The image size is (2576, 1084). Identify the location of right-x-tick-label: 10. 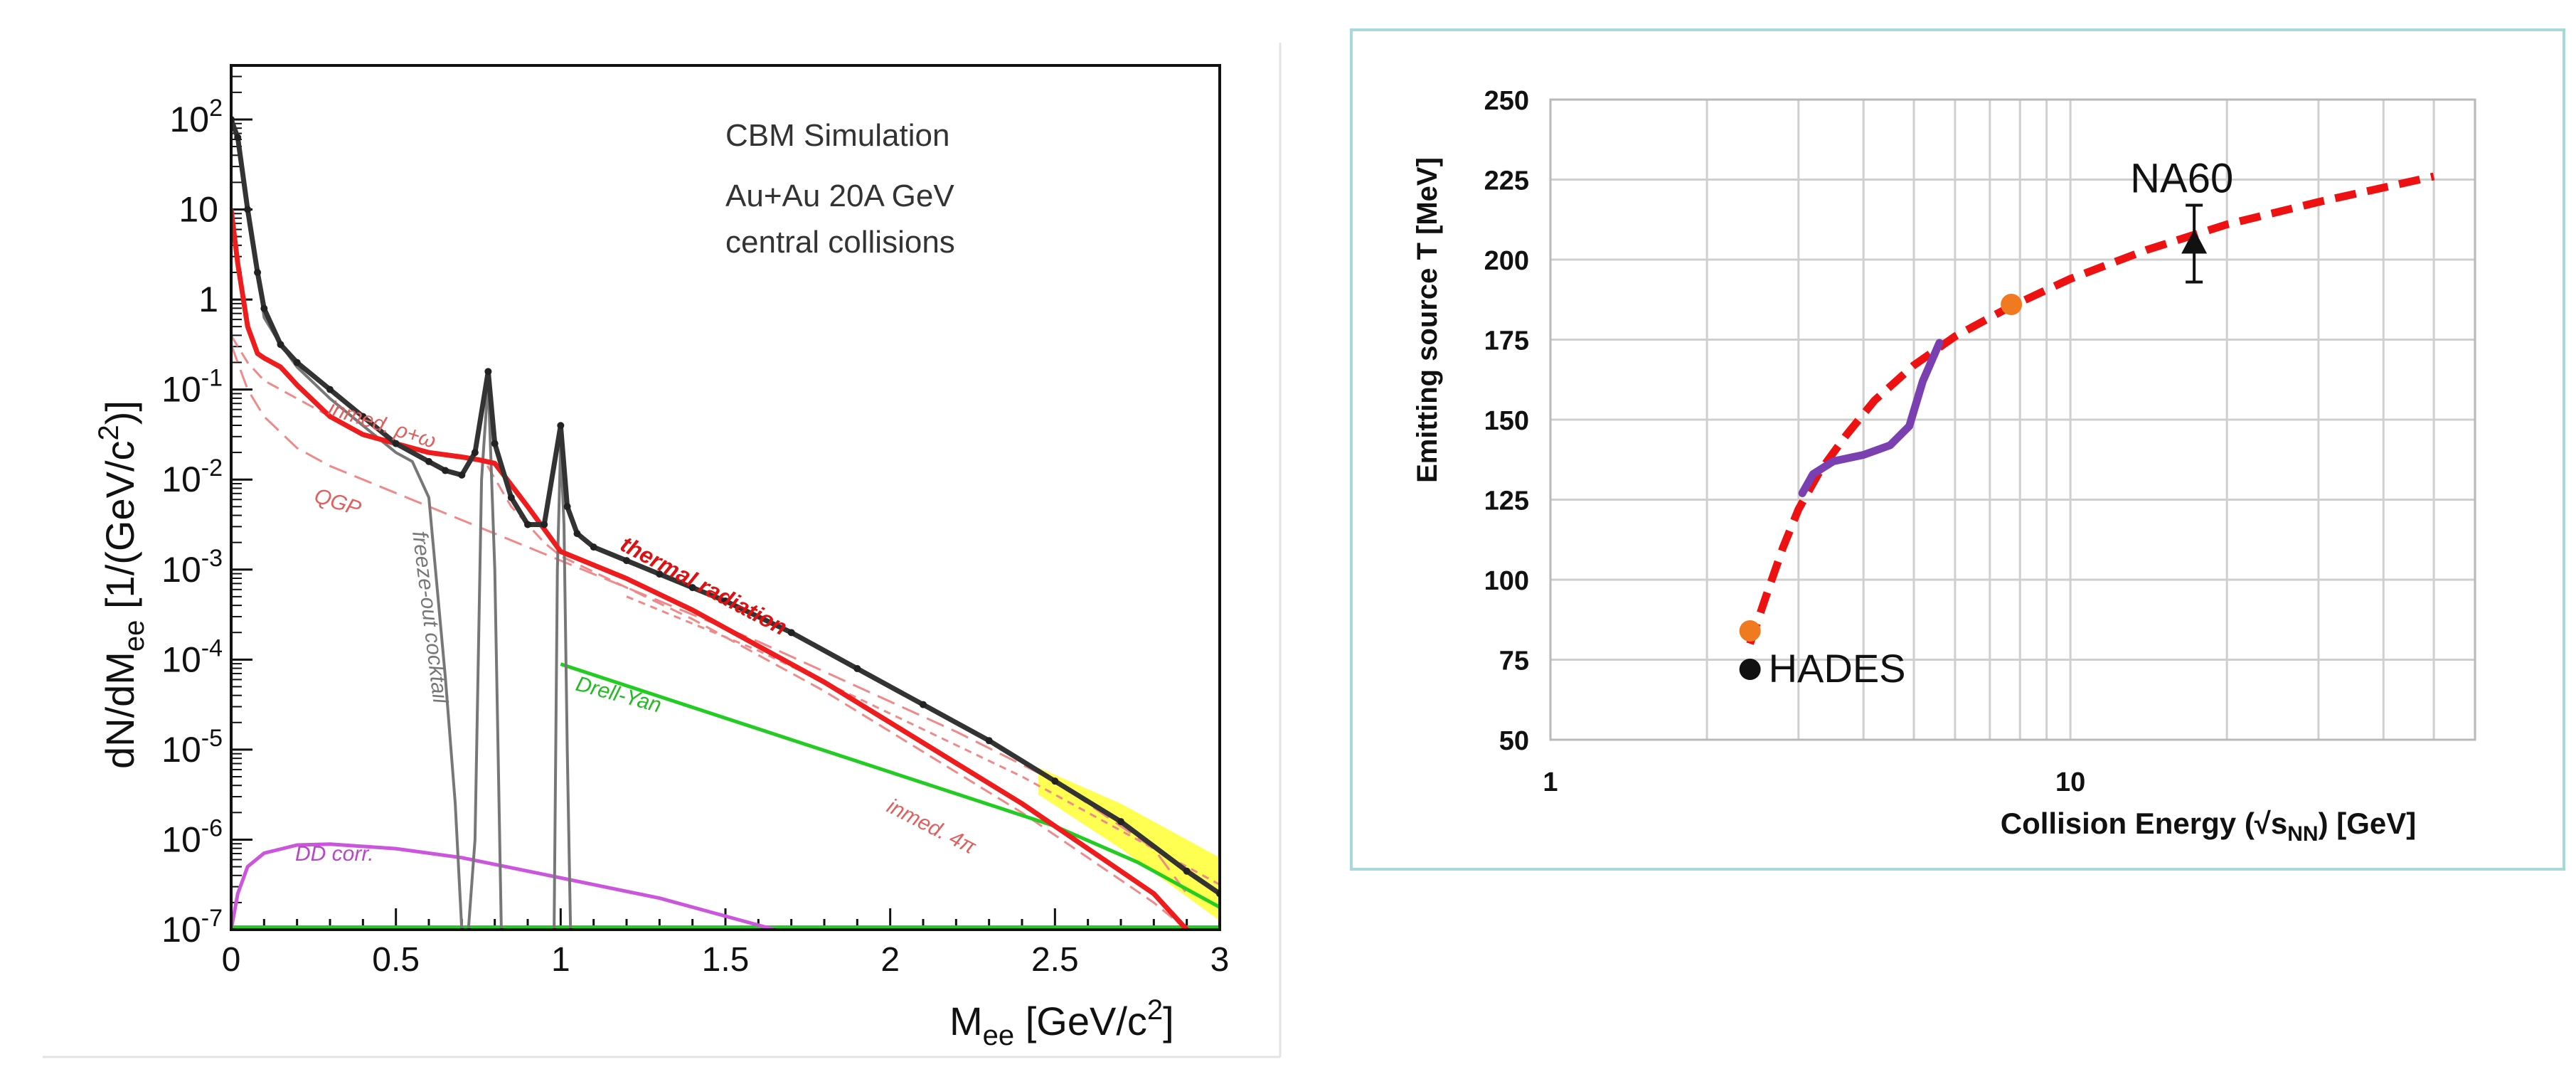
(2070, 782).